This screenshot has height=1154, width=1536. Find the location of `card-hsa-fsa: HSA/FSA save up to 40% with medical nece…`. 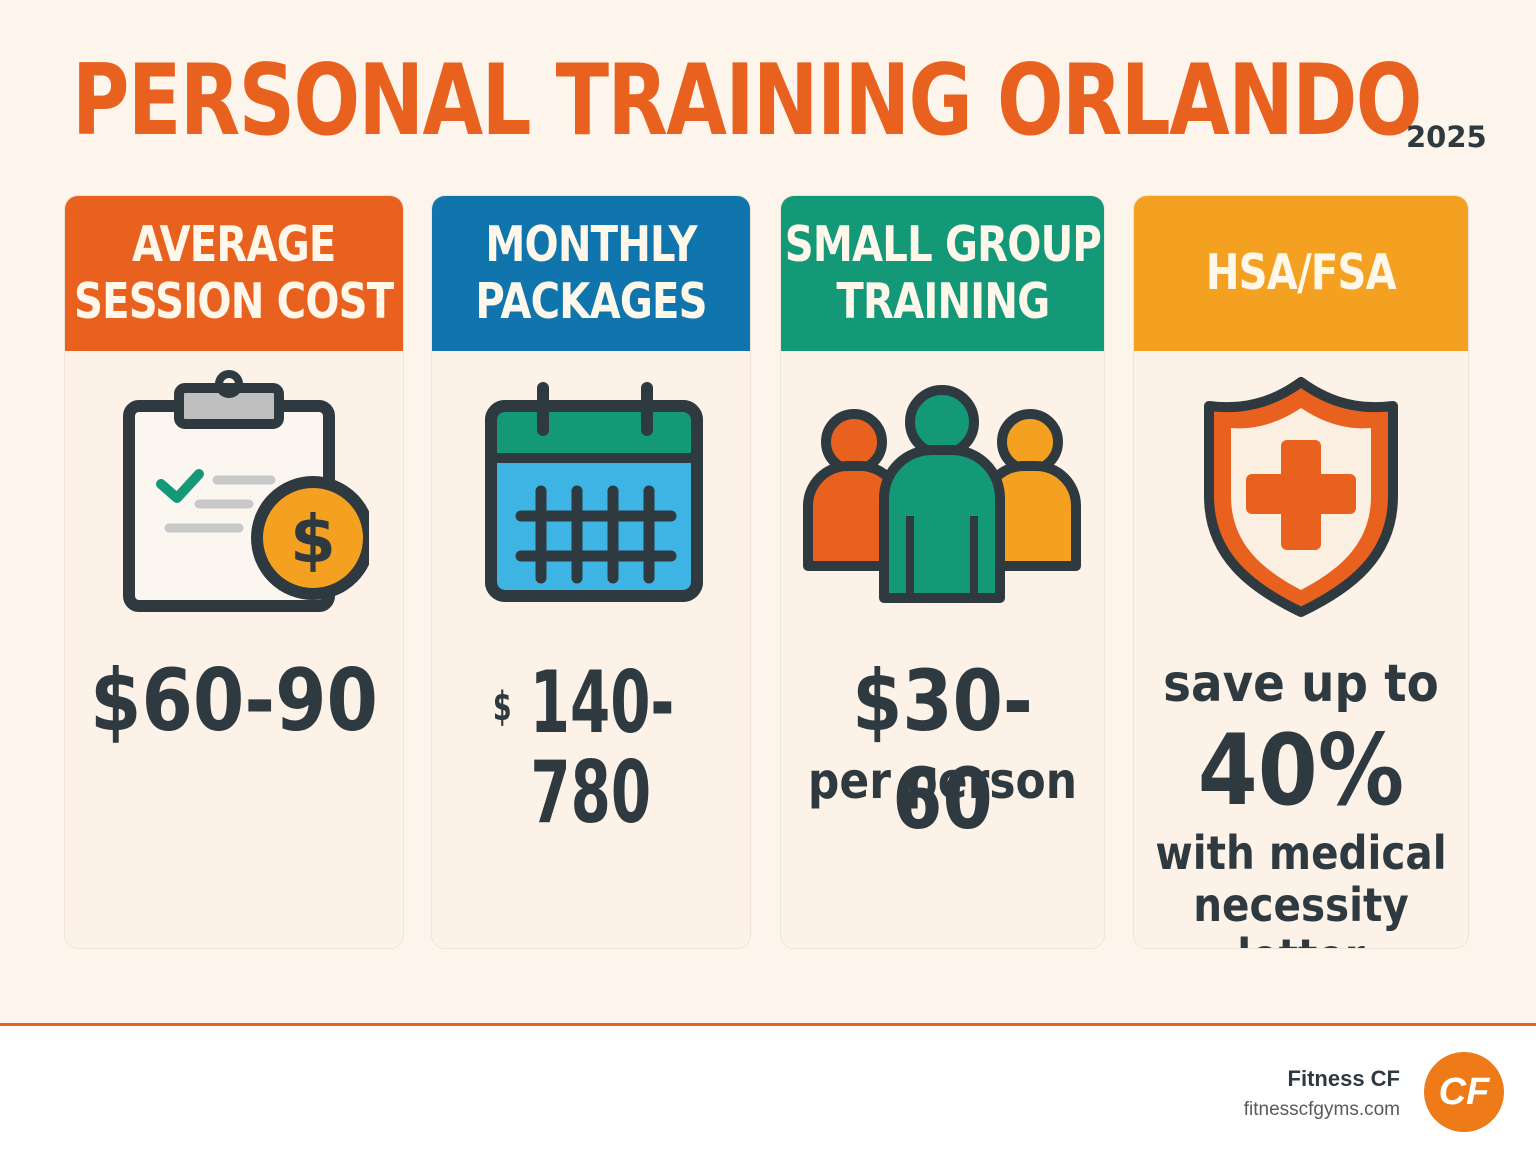

card-hsa-fsa: HSA/FSA save up to 40% with medical nece… is located at coordinates (1301, 572).